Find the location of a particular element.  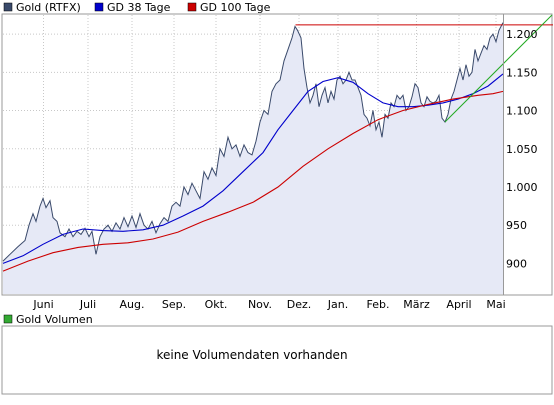

x-tick-label: Aug. is located at coordinates (132, 304).